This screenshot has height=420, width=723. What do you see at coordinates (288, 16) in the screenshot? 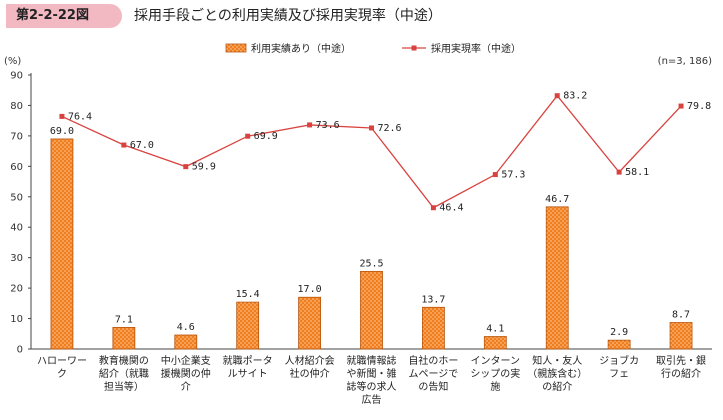
I see `figure-title: 採用手段ごとの利用実績及び採用実現率（中途）` at bounding box center [288, 16].